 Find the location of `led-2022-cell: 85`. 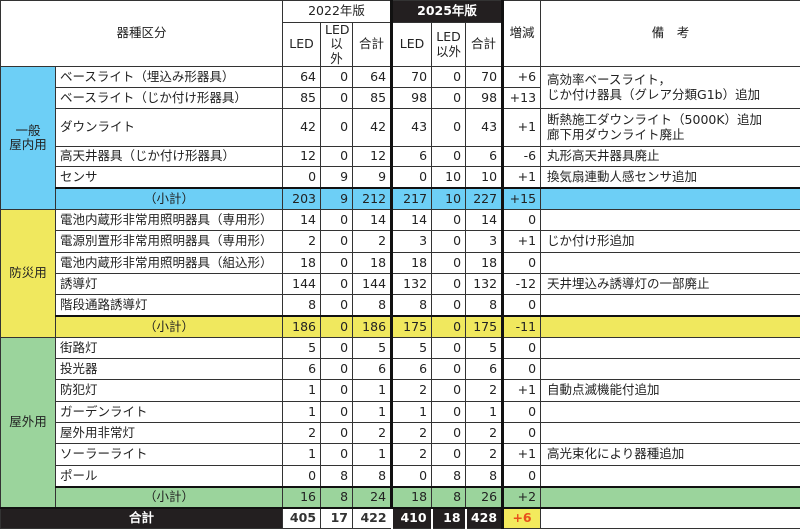

led-2022-cell: 85 is located at coordinates (302, 98).